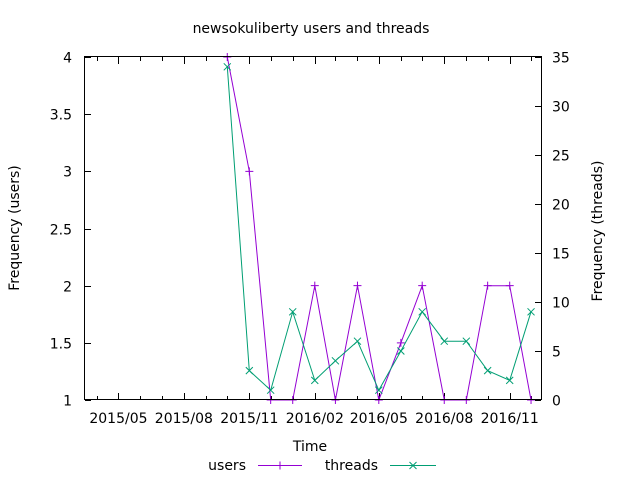 Image resolution: width=640 pixels, height=480 pixels. What do you see at coordinates (351, 466) in the screenshot?
I see `legend-label-threads: threads` at bounding box center [351, 466].